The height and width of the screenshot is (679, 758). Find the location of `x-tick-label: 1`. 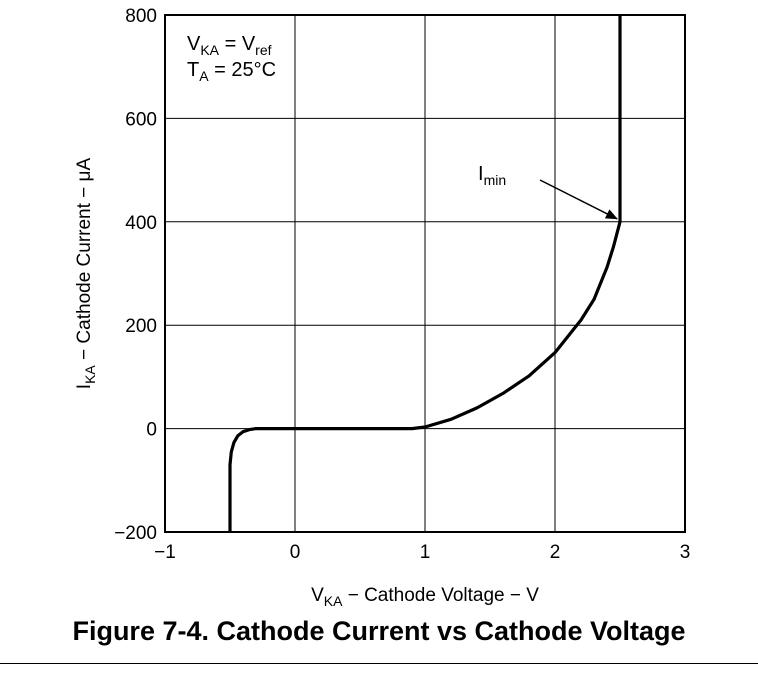

x-tick-label: 1 is located at coordinates (425, 552).